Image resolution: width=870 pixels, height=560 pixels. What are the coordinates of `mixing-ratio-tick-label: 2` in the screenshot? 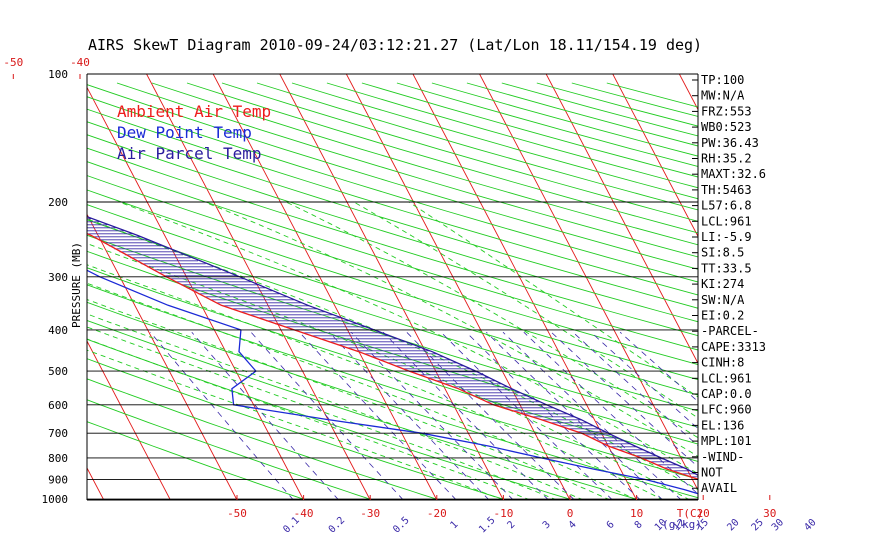 It's located at (512, 525).